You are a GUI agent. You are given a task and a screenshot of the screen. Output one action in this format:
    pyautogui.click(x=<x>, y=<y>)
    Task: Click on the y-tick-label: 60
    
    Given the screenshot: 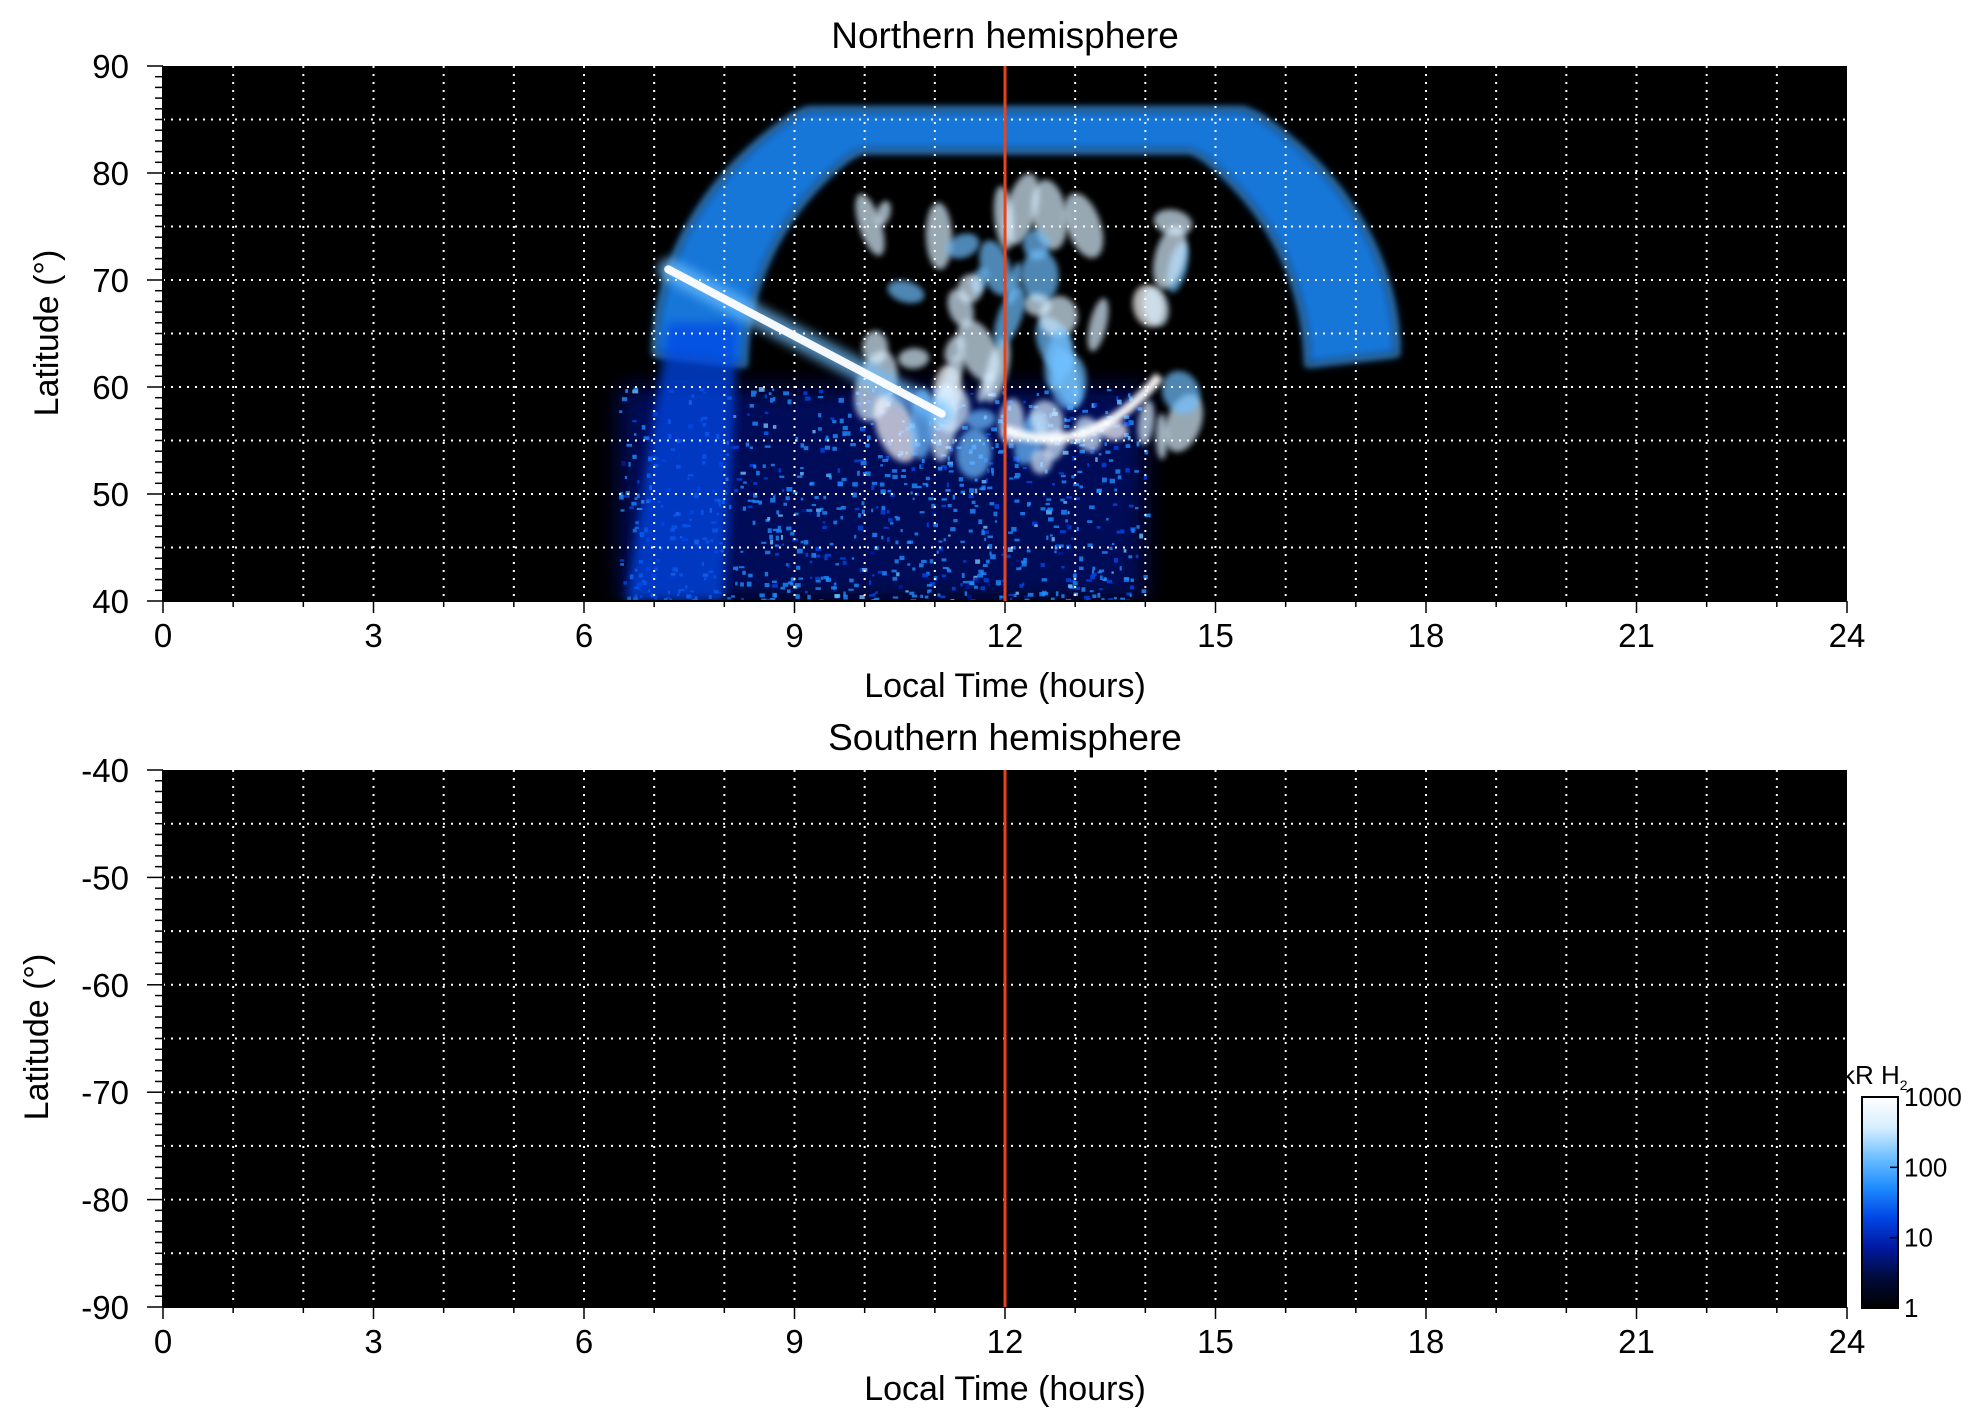 What is the action you would take?
    pyautogui.click(x=110, y=387)
    